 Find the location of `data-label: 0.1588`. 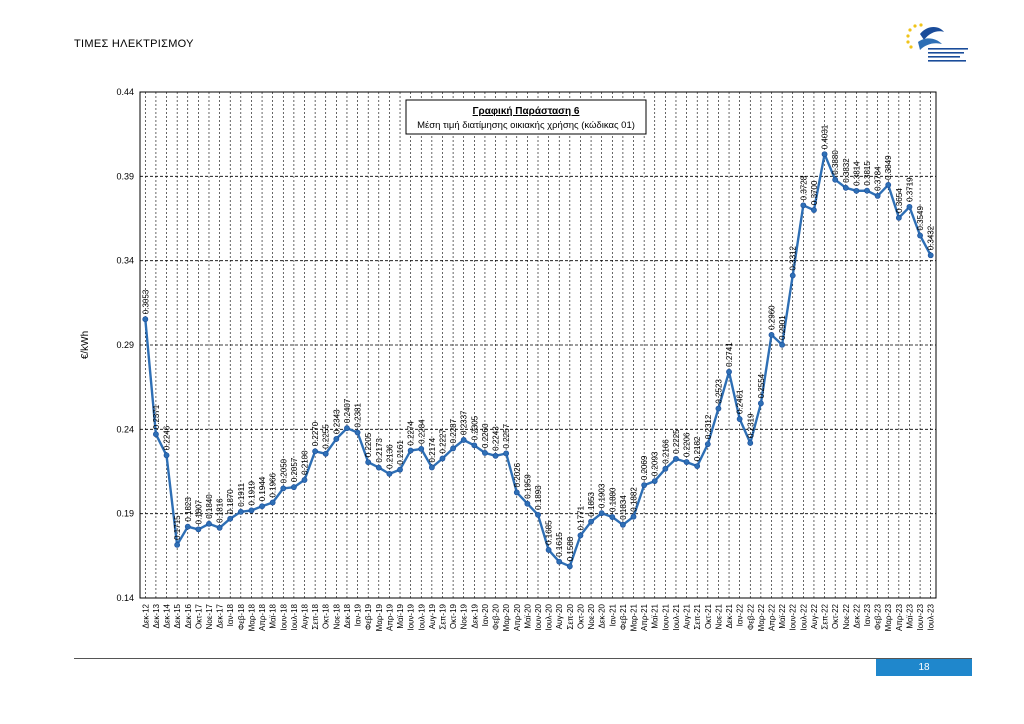

data-label: 0.1588 is located at coordinates (570, 548).